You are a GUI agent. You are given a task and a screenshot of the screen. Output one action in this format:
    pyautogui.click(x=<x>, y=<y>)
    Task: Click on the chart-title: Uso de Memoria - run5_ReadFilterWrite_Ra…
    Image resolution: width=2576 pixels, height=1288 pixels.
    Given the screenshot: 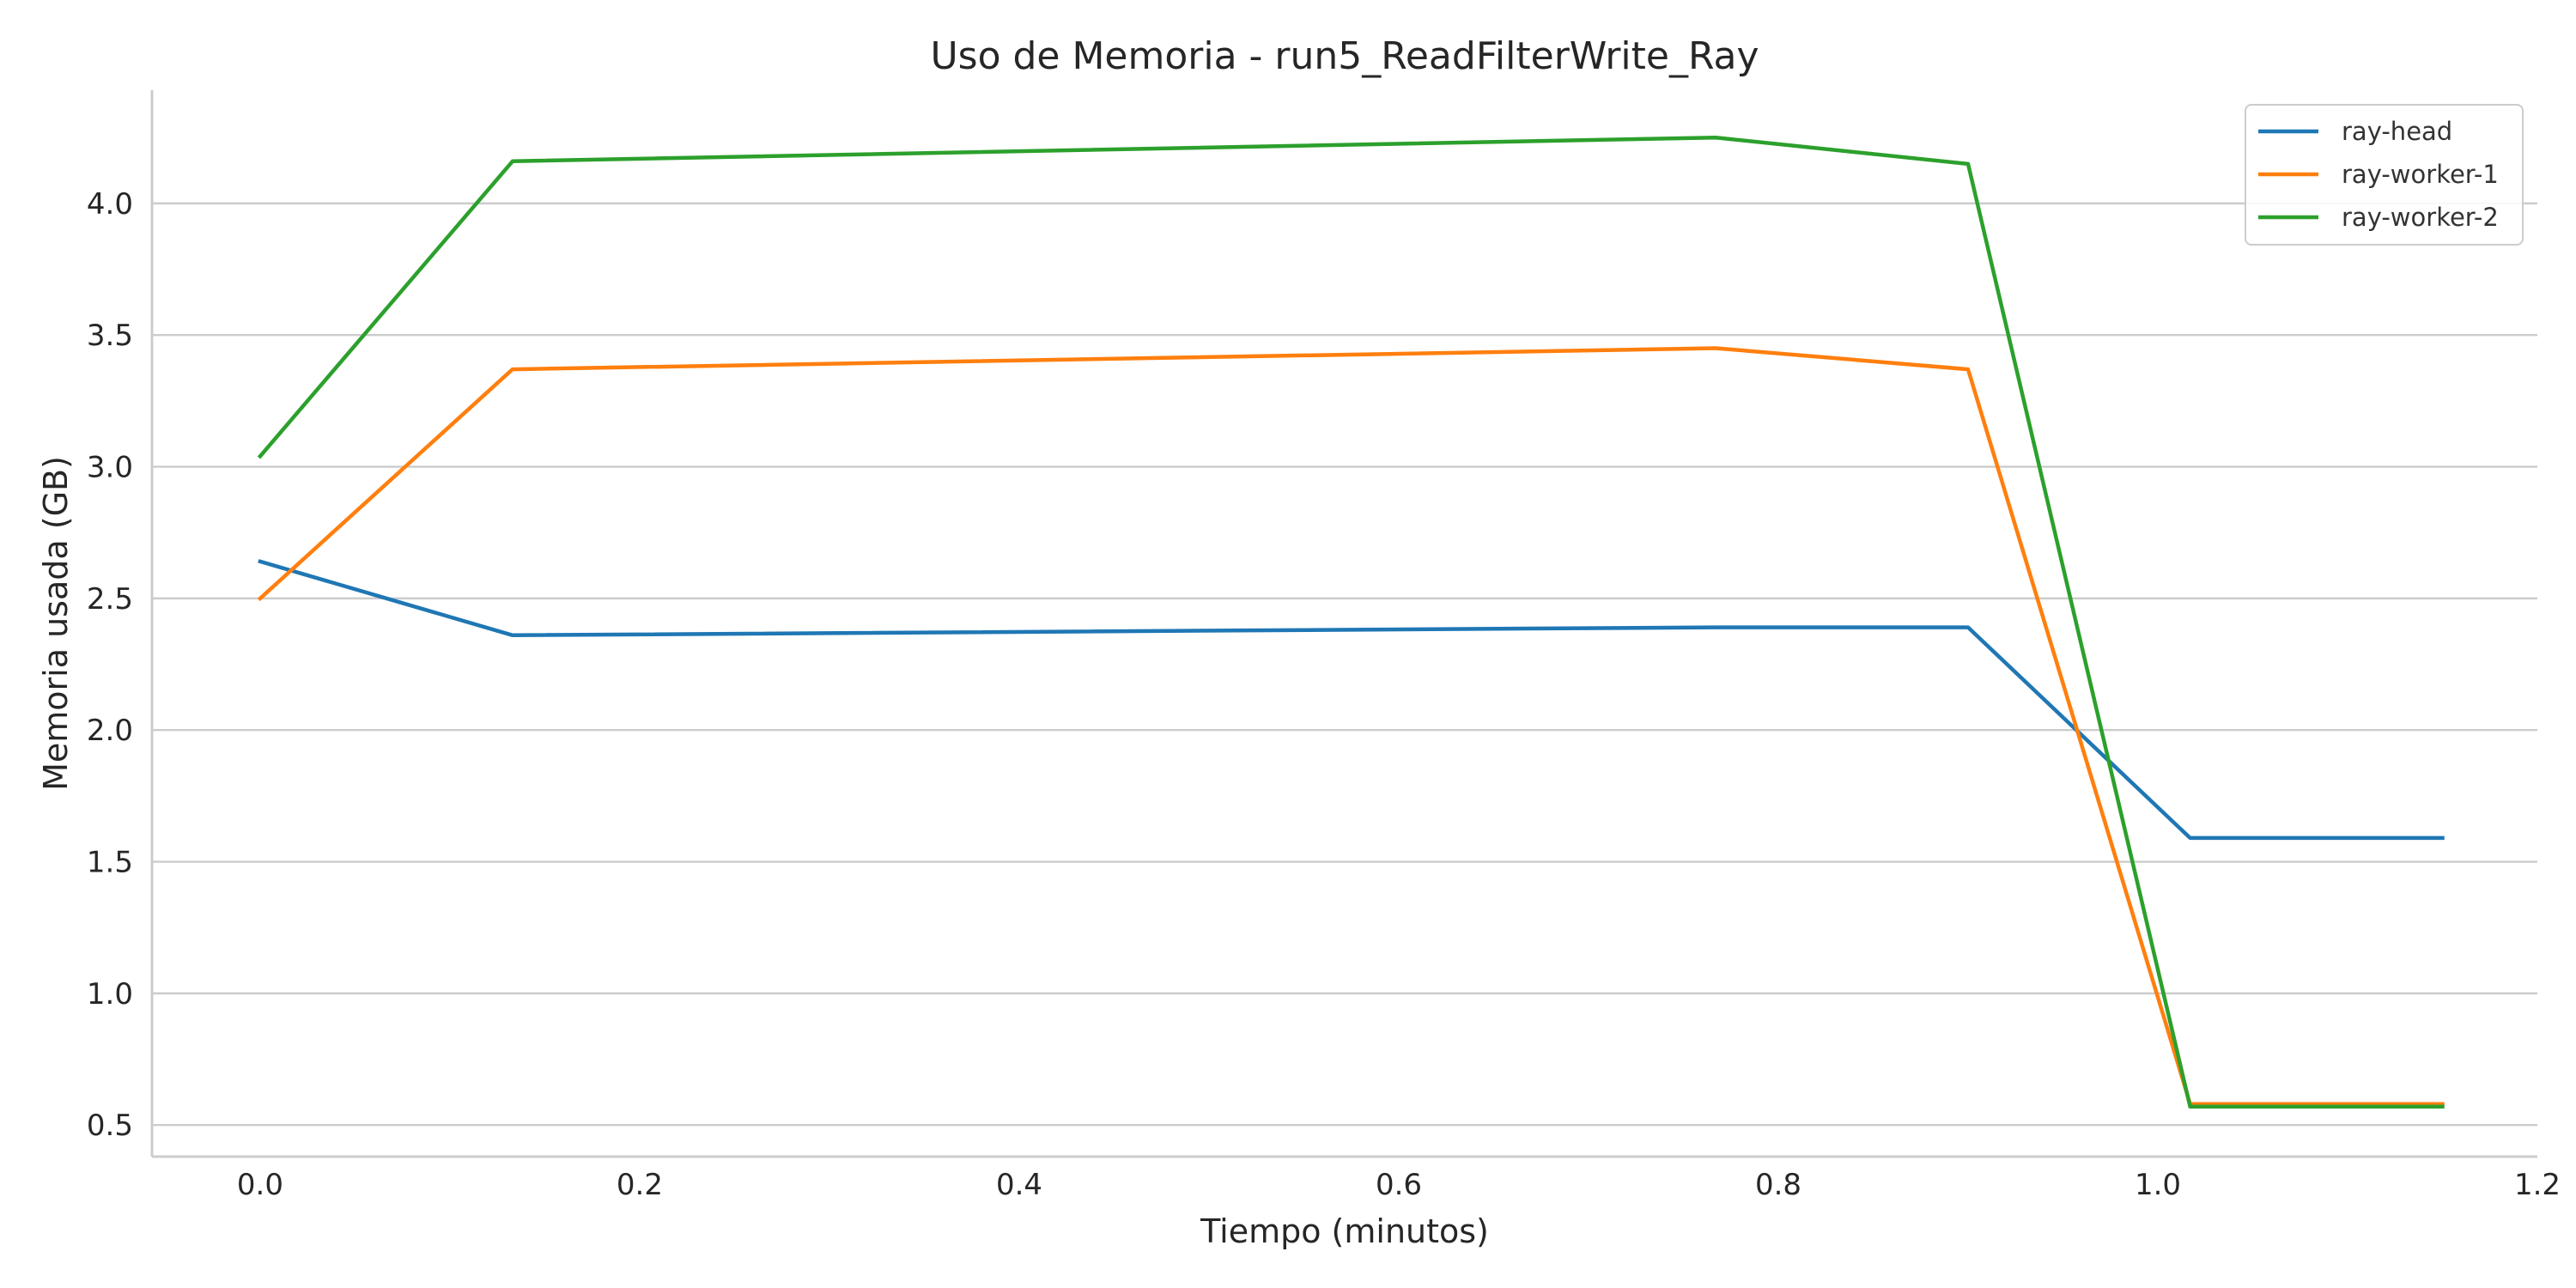 What is the action you would take?
    pyautogui.click(x=1345, y=56)
    